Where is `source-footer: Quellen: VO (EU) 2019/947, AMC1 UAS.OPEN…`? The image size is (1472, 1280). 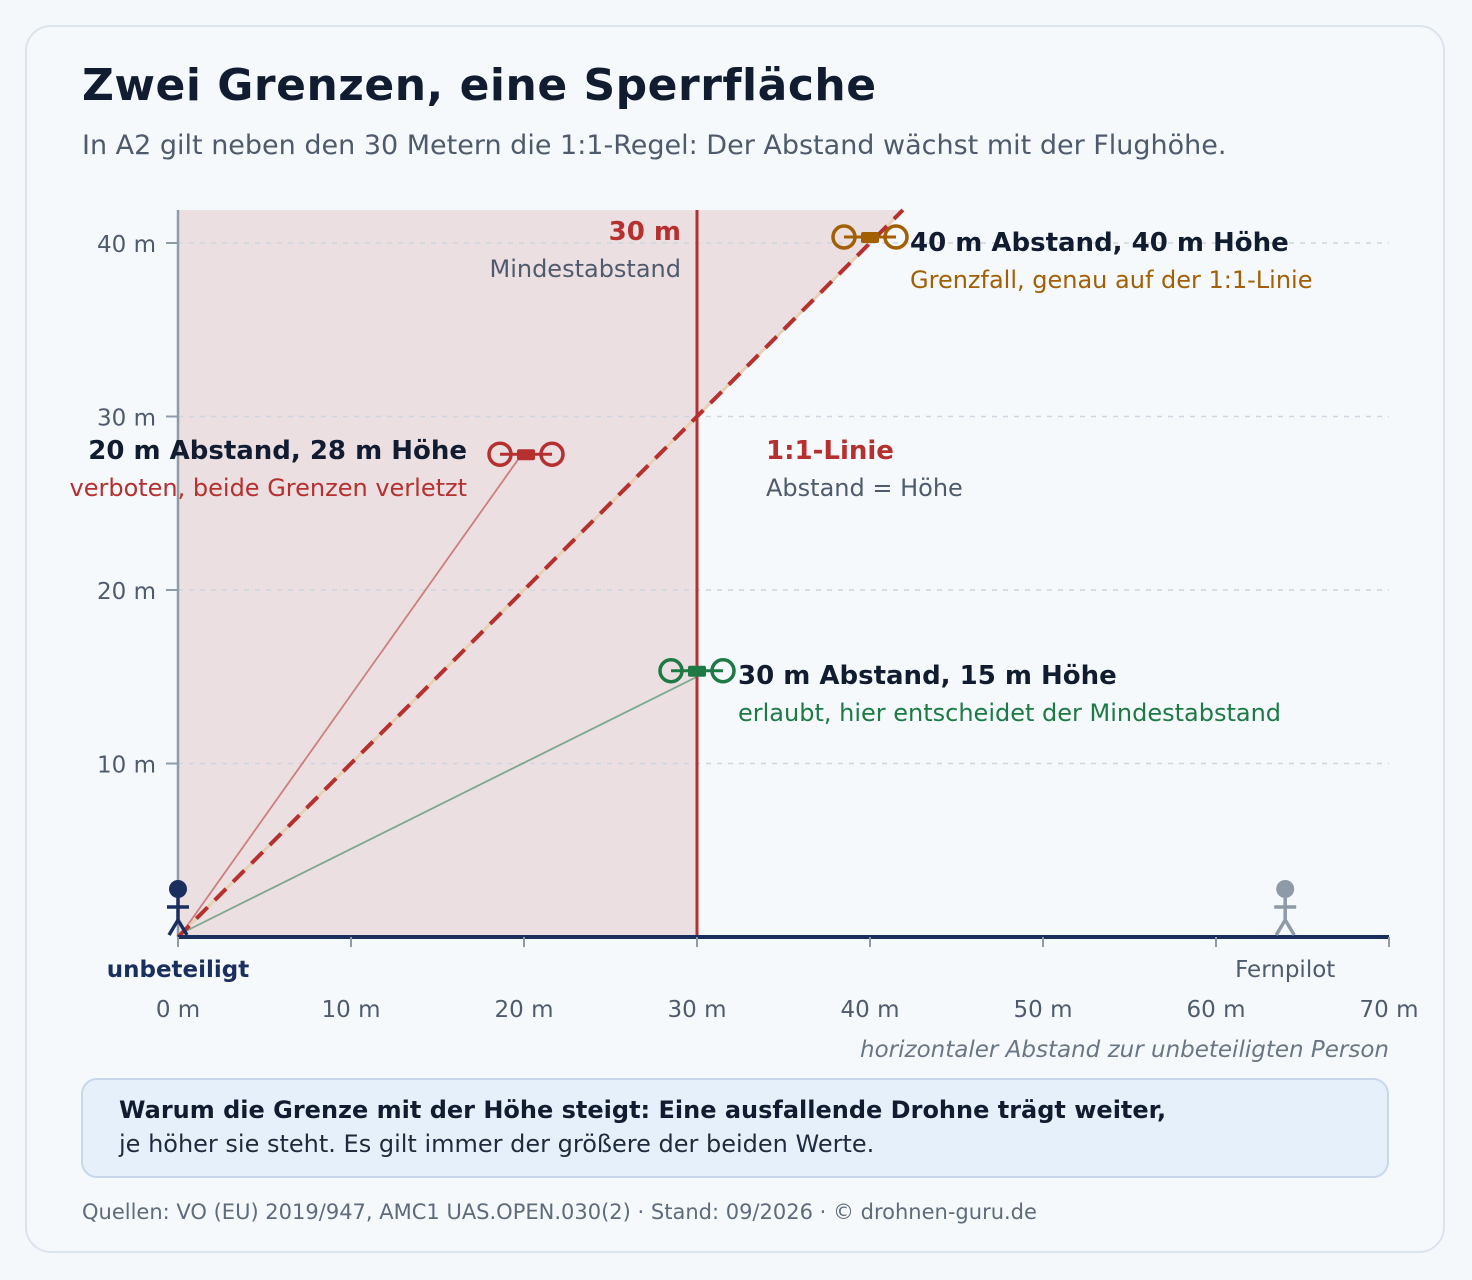 source-footer: Quellen: VO (EU) 2019/947, AMC1 UAS.OPEN… is located at coordinates (559, 1212).